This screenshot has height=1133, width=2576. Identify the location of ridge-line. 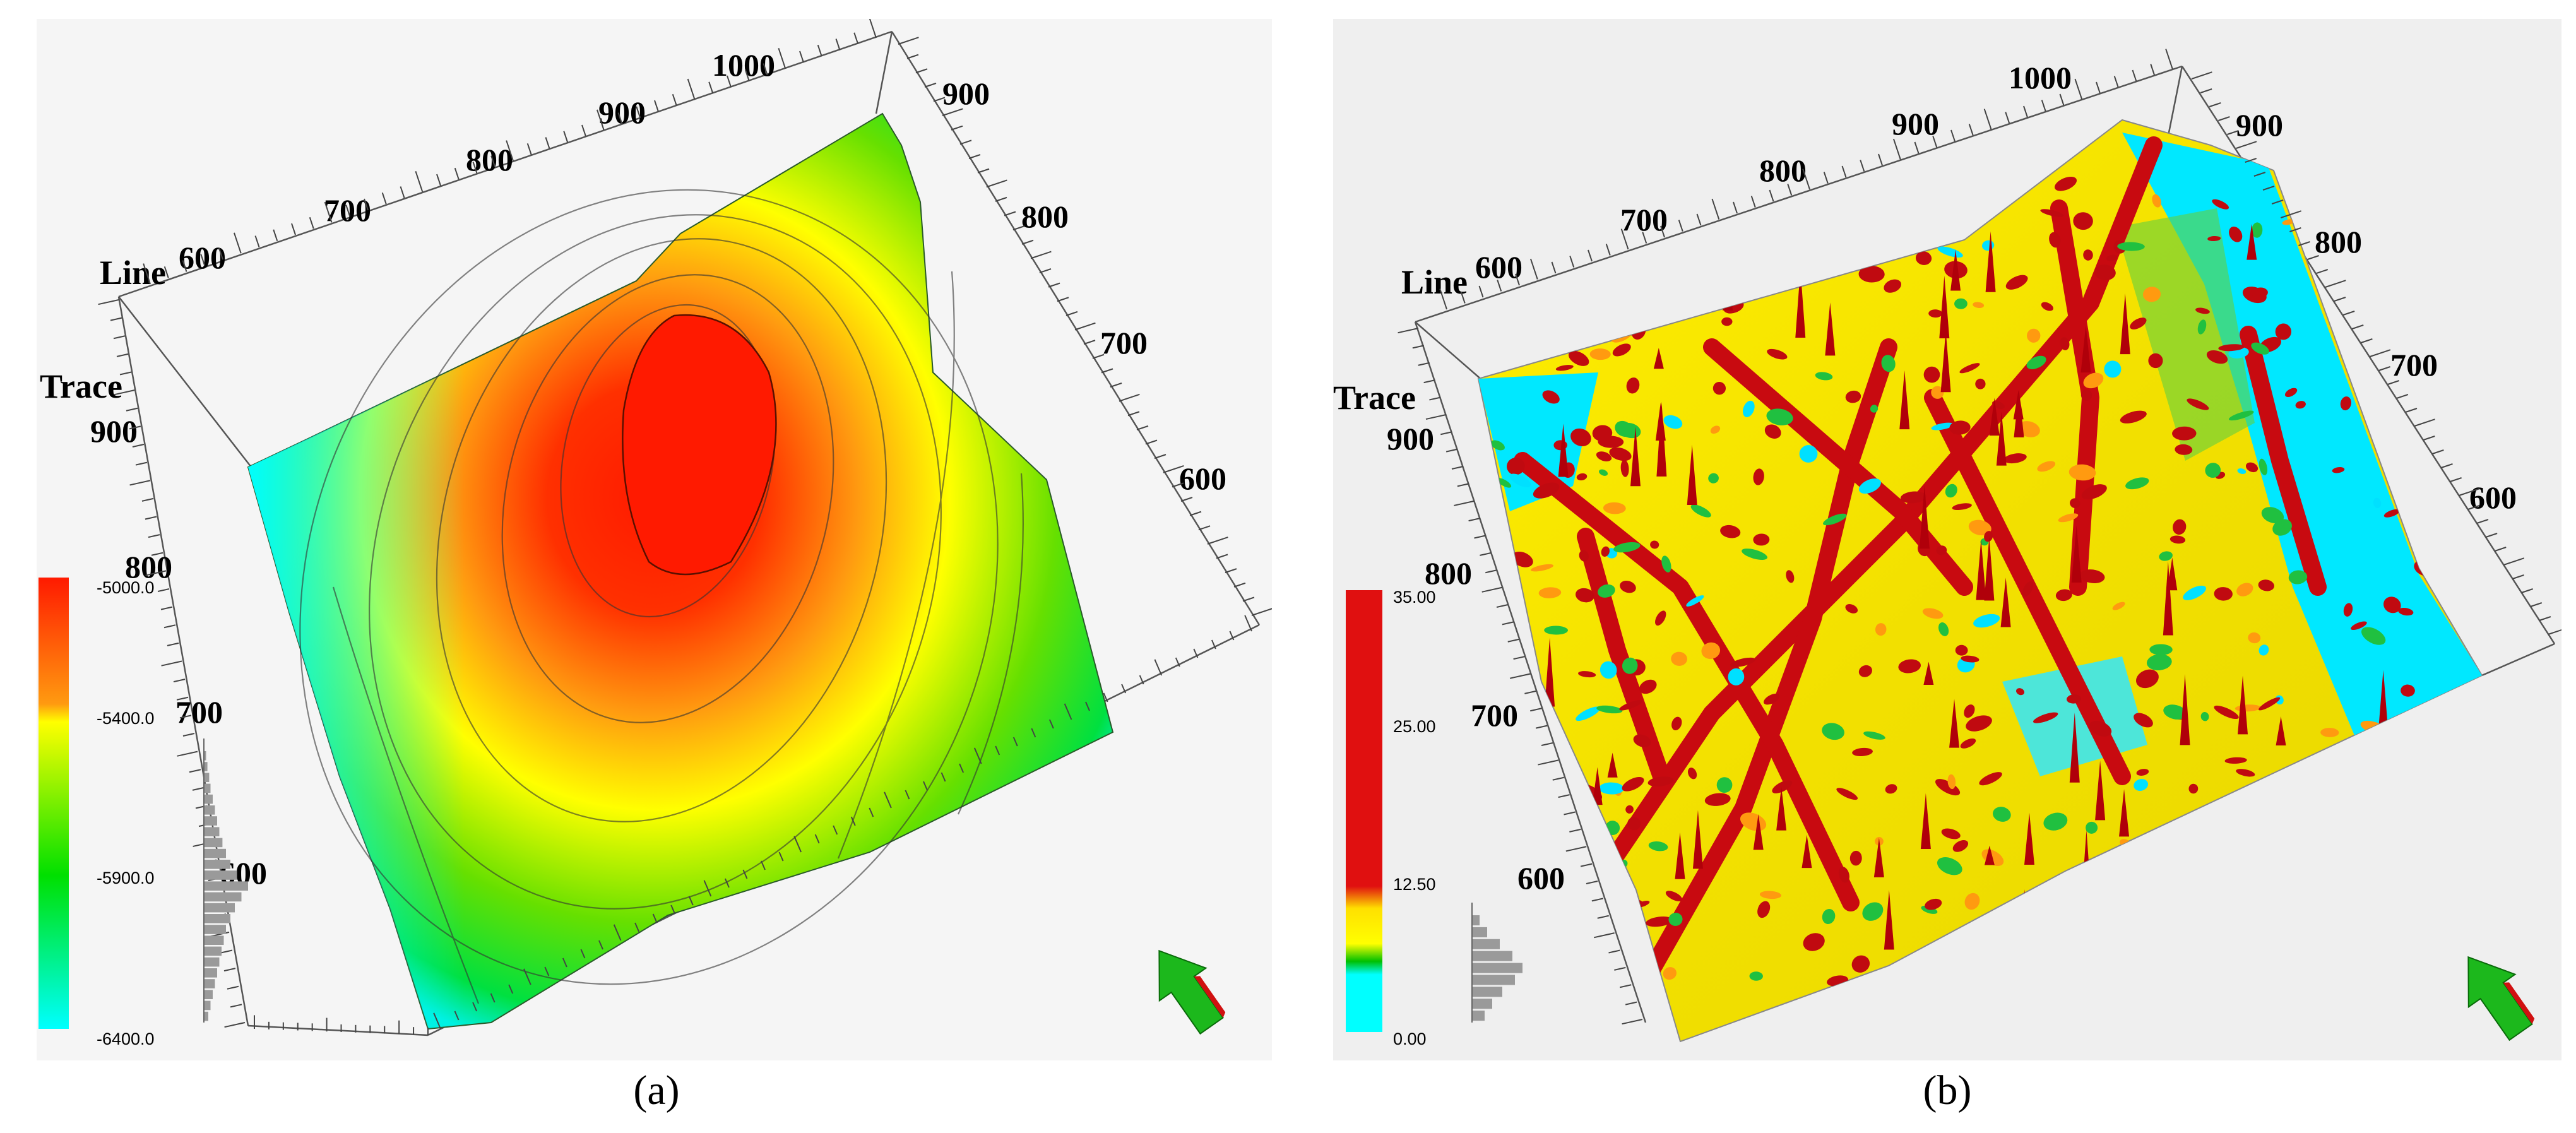
(1687, 681).